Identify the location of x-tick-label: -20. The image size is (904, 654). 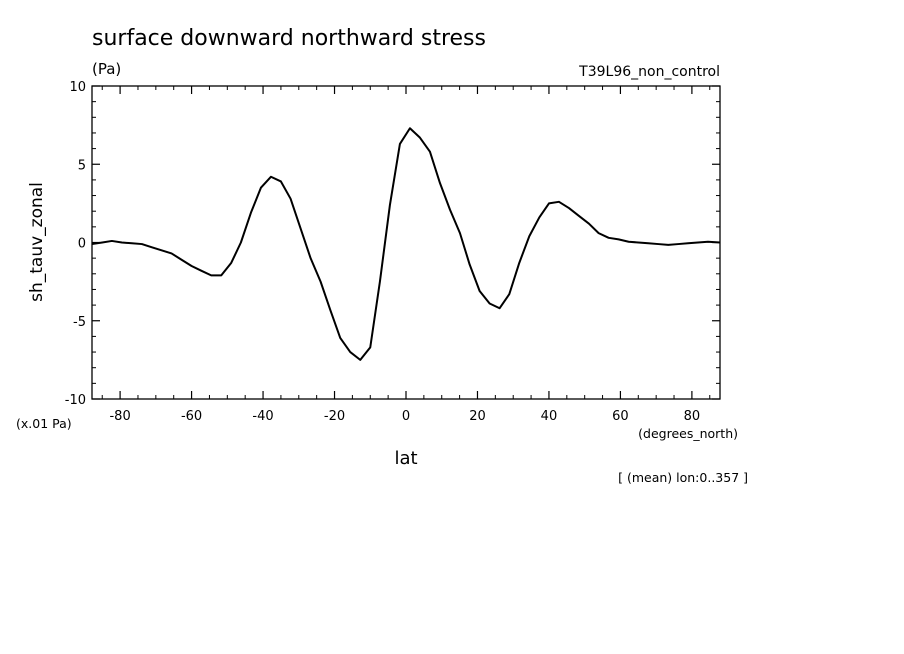
(334, 416).